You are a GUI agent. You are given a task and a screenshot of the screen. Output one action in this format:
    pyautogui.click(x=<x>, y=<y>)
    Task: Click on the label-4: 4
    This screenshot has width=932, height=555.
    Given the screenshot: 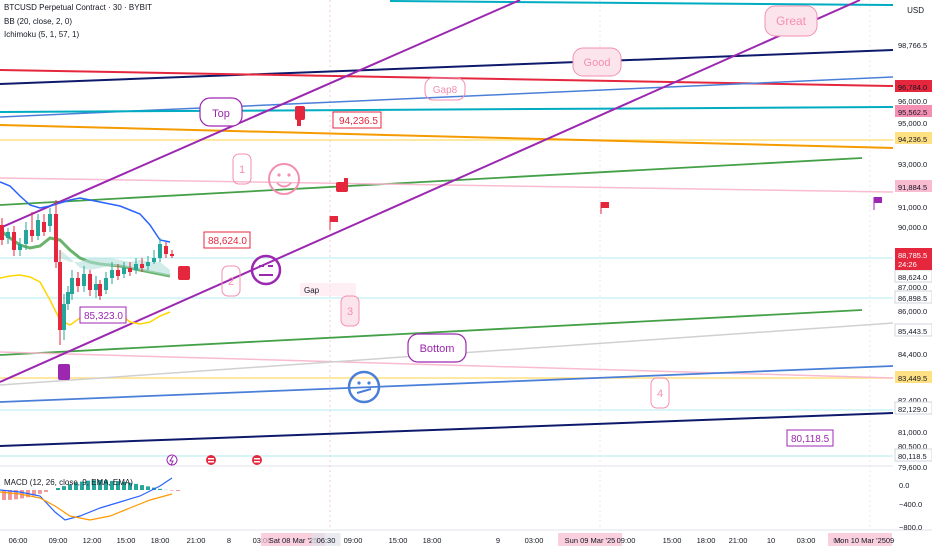 What is the action you would take?
    pyautogui.click(x=660, y=393)
    